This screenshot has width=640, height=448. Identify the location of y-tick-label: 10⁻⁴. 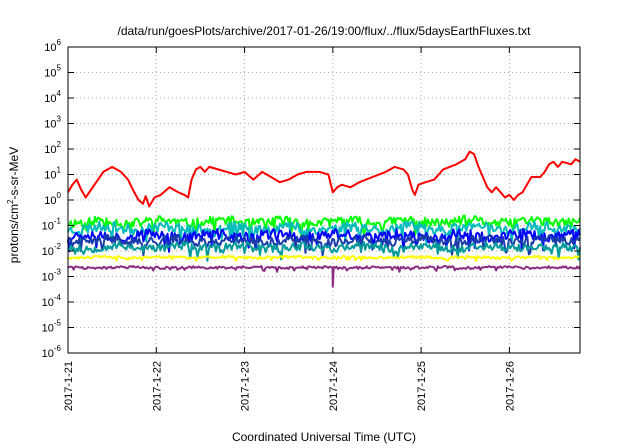
(52, 301).